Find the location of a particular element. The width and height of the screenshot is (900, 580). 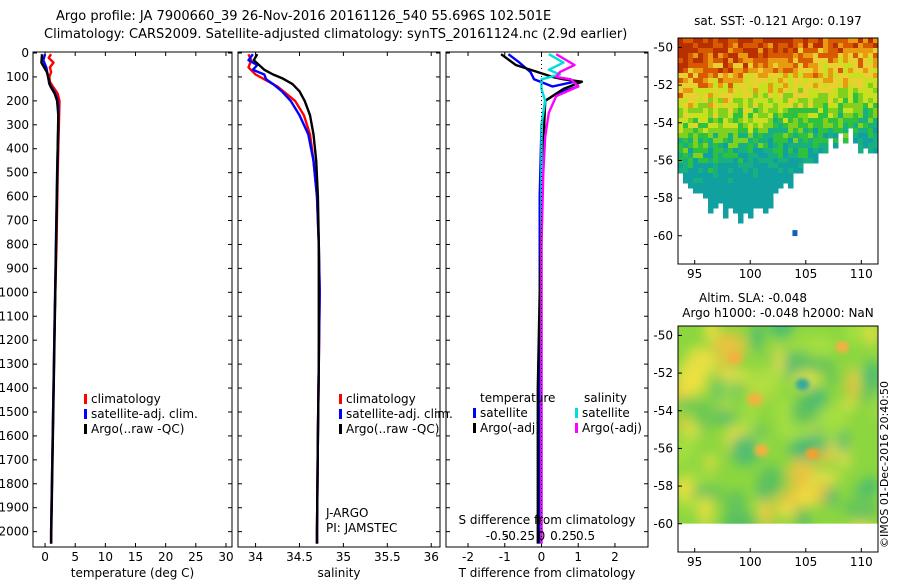

sla-spot is located at coordinates (734, 358).